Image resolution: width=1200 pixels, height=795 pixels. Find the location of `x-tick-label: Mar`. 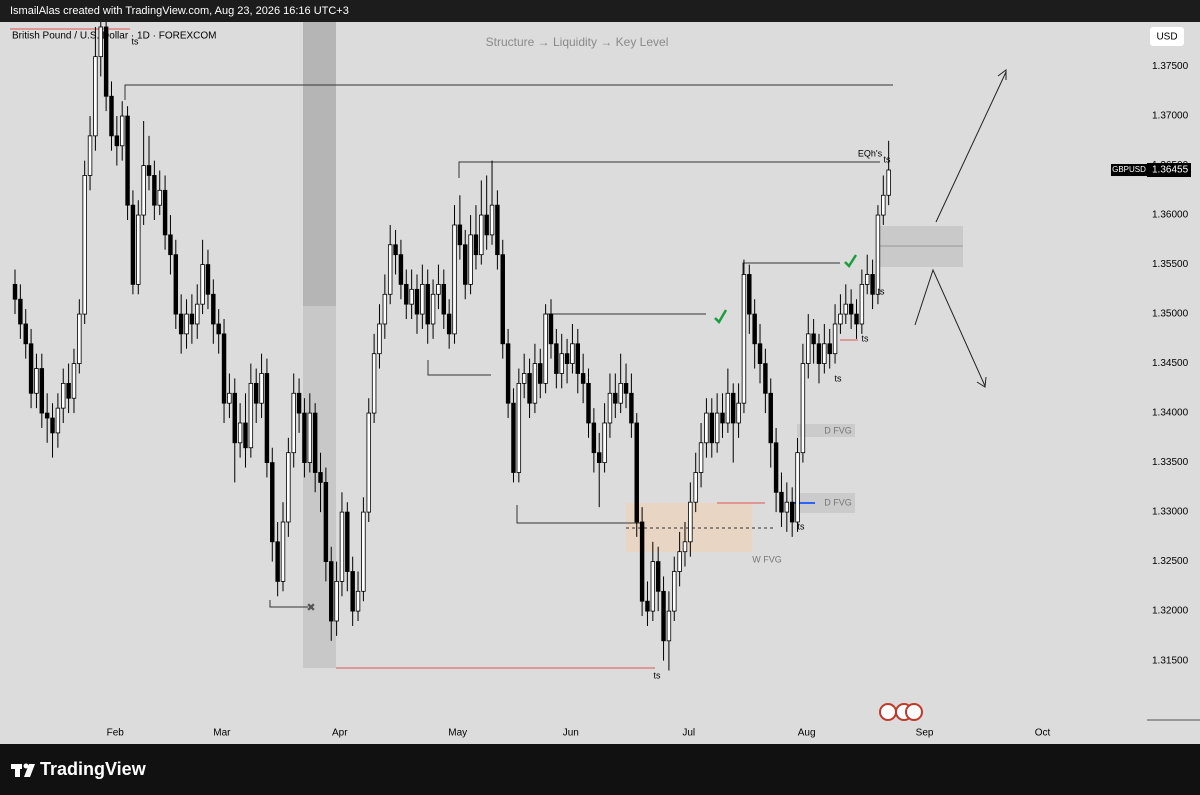

x-tick-label: Mar is located at coordinates (222, 733).